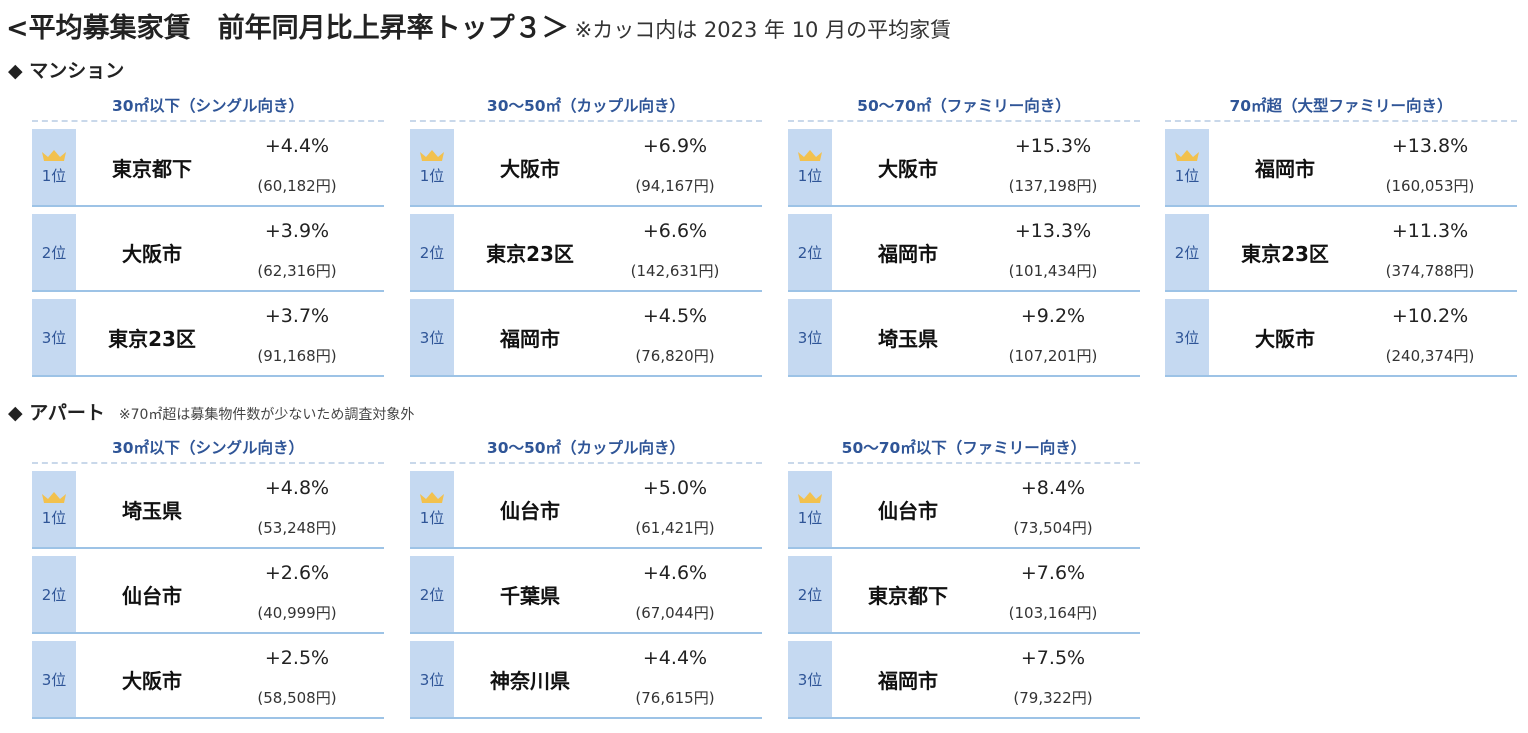 The height and width of the screenshot is (733, 1528). I want to click on increase-rate: +8.4%, so click(1053, 488).